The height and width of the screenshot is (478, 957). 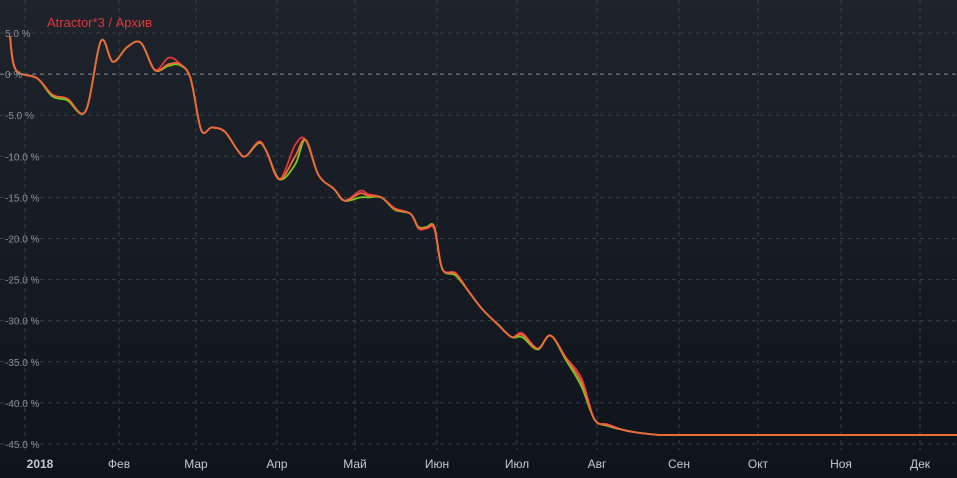 What do you see at coordinates (479, 464) in the screenshot?
I see `x-axis-ticks: 2018 Фев Мар Апр Май Июн Июл Авг Сен Окт Ноя Дек` at bounding box center [479, 464].